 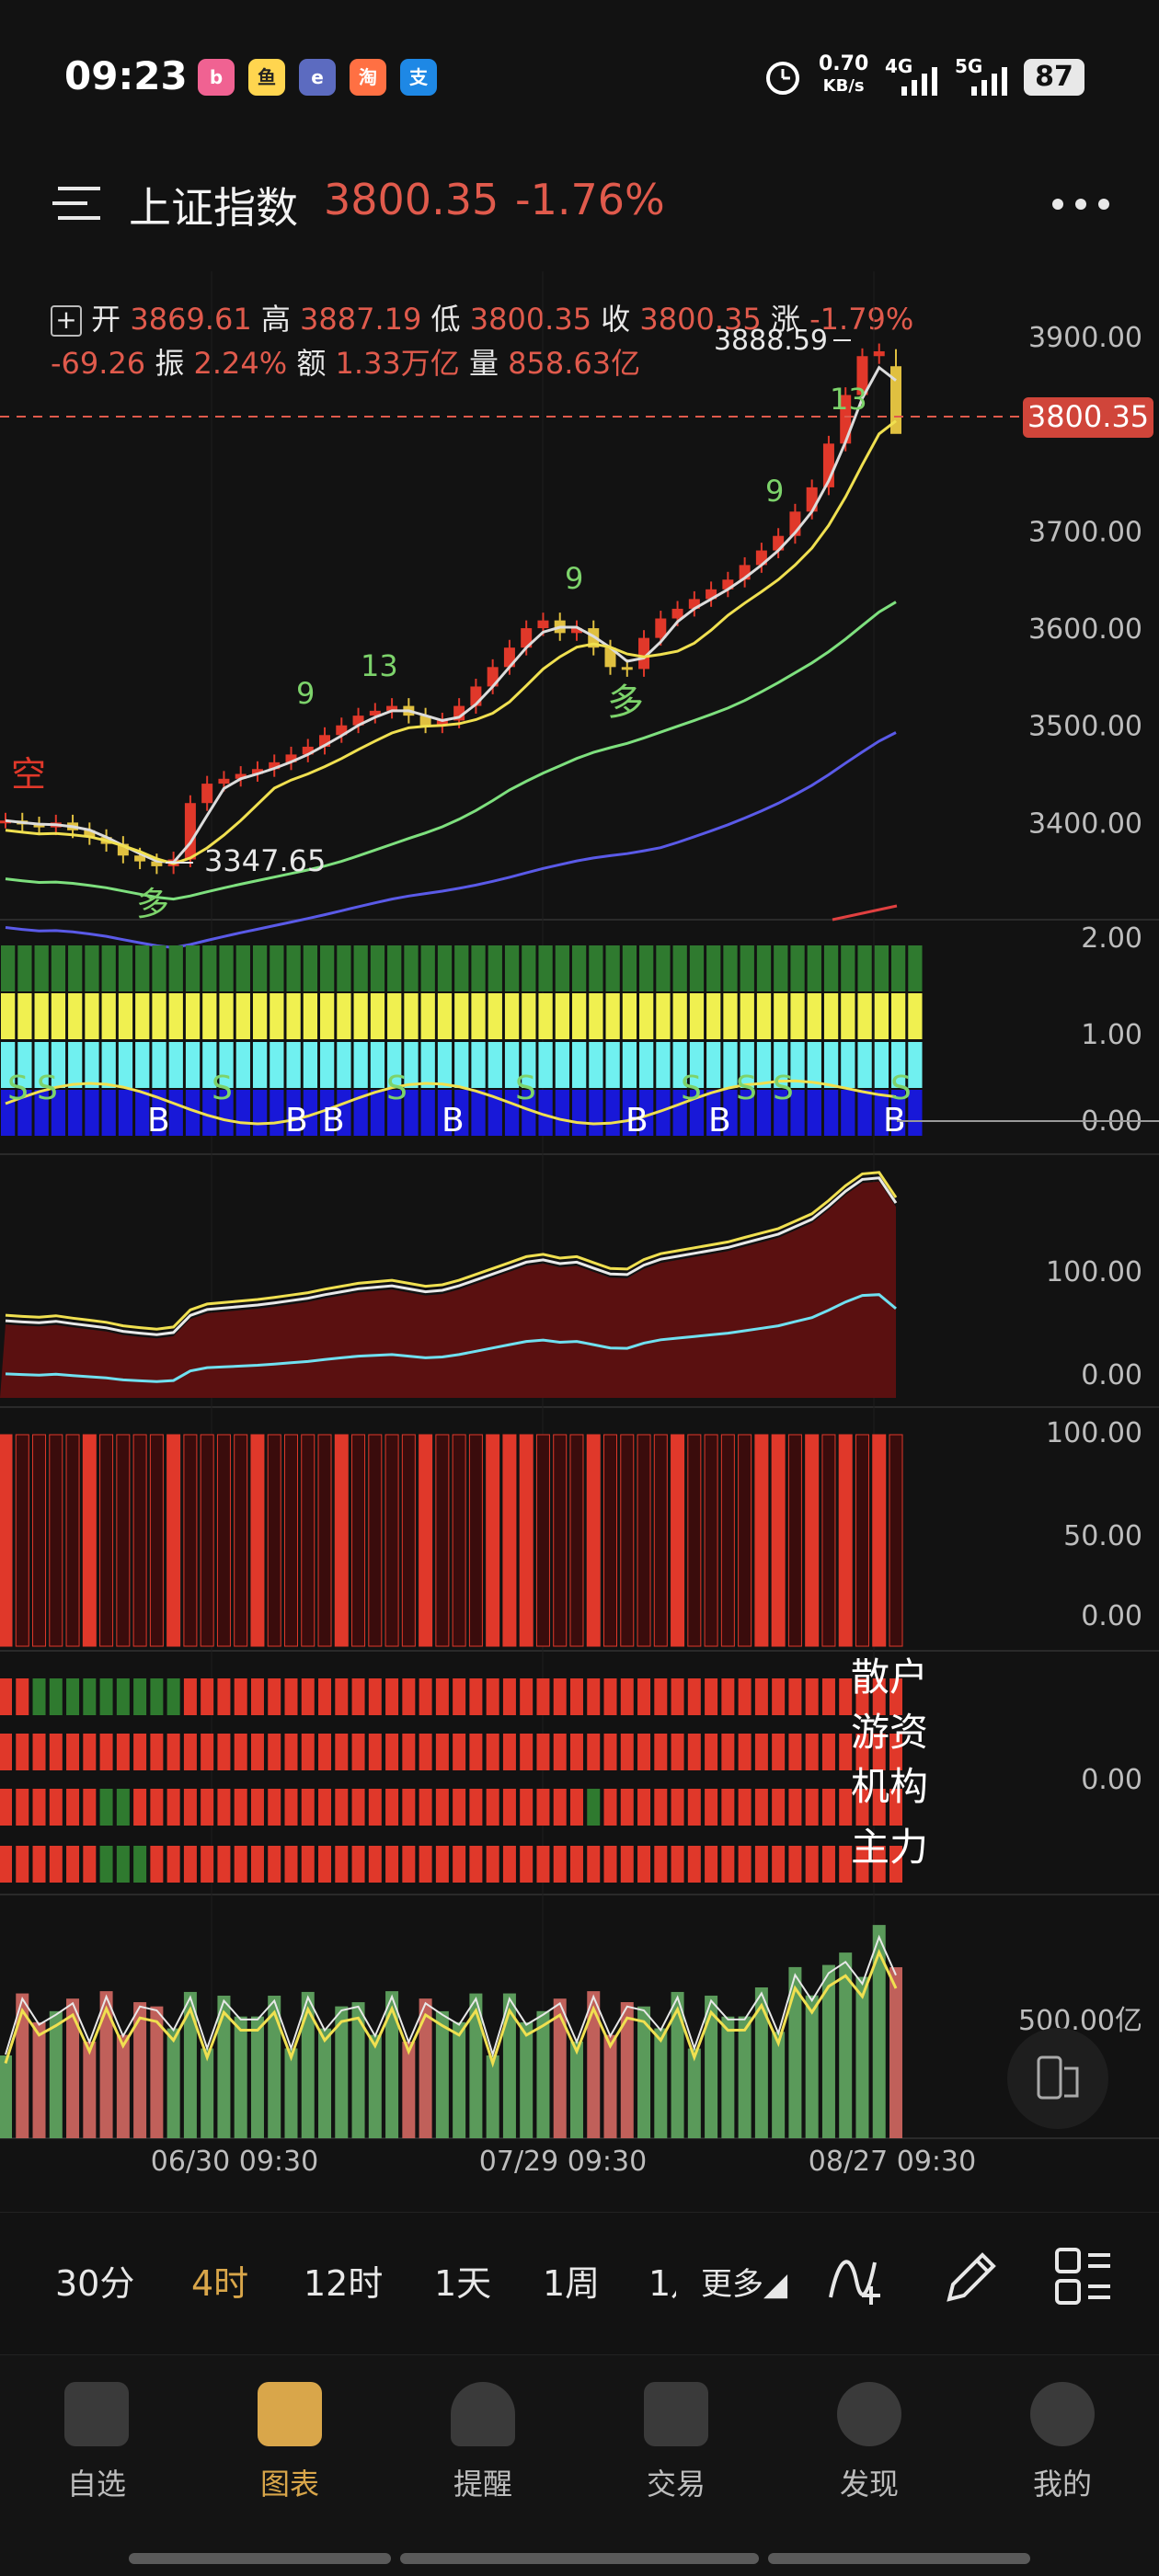 What do you see at coordinates (969, 66) in the screenshot?
I see `signal-5g-label: 5G` at bounding box center [969, 66].